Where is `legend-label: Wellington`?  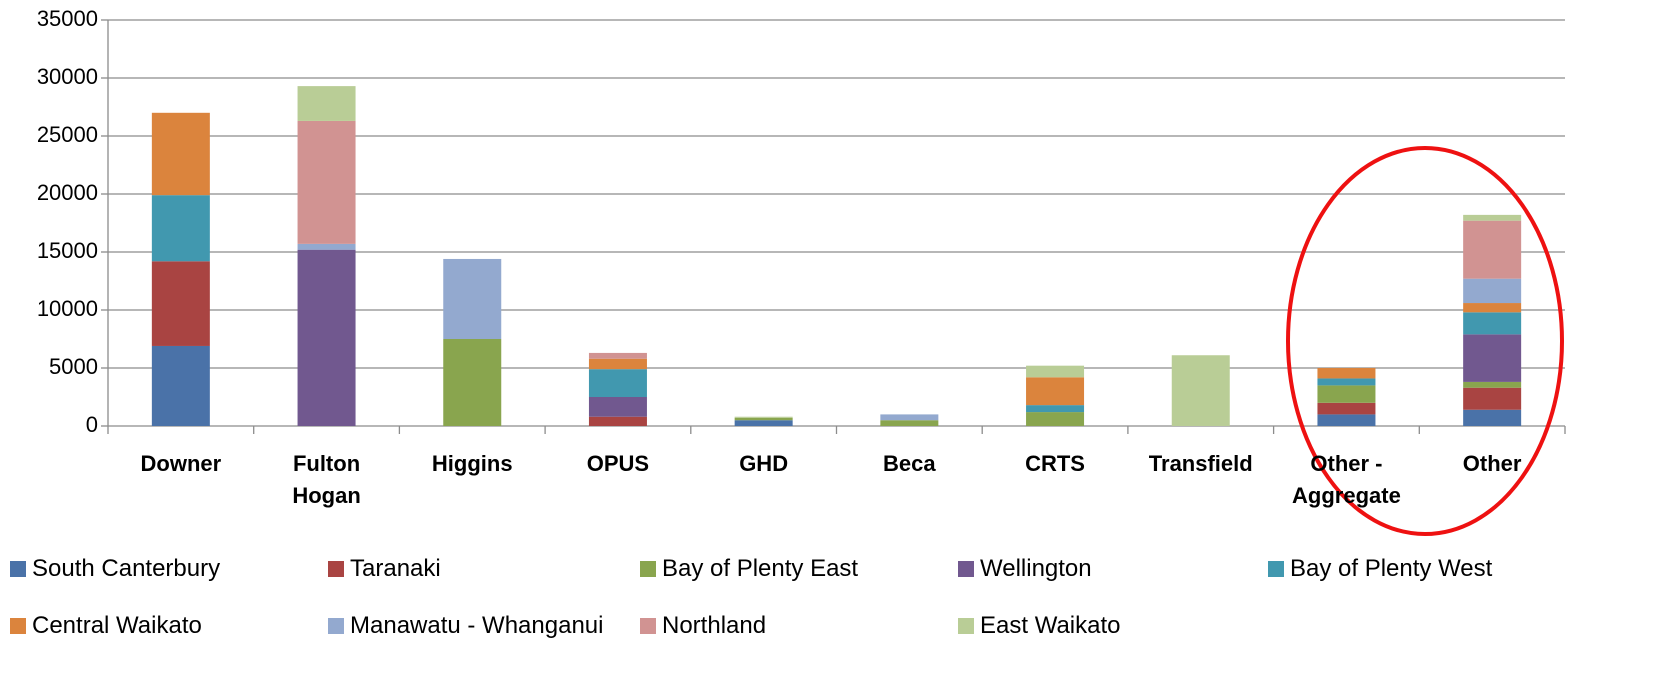 legend-label: Wellington is located at coordinates (1036, 568).